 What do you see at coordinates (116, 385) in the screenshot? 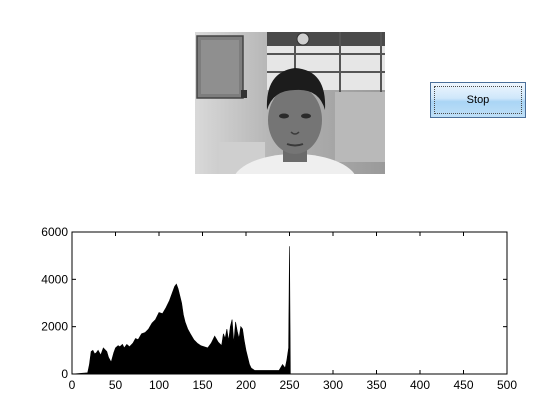
I see `x-tick-label: 50` at bounding box center [116, 385].